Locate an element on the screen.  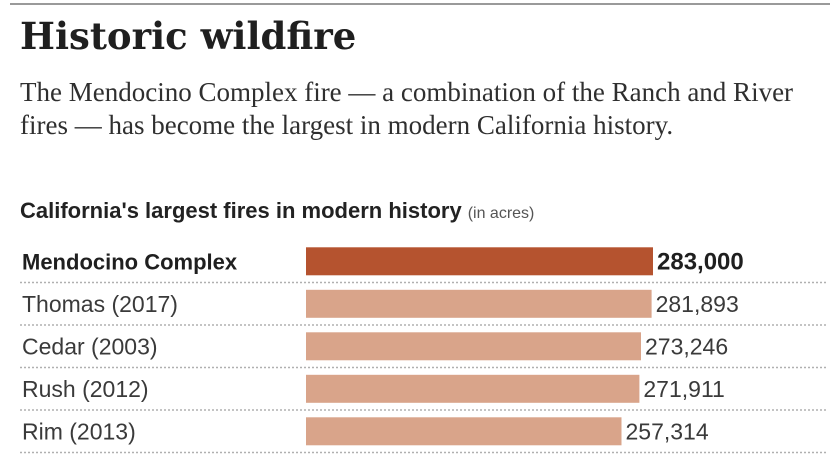
value-label: 273,246 is located at coordinates (686, 346).